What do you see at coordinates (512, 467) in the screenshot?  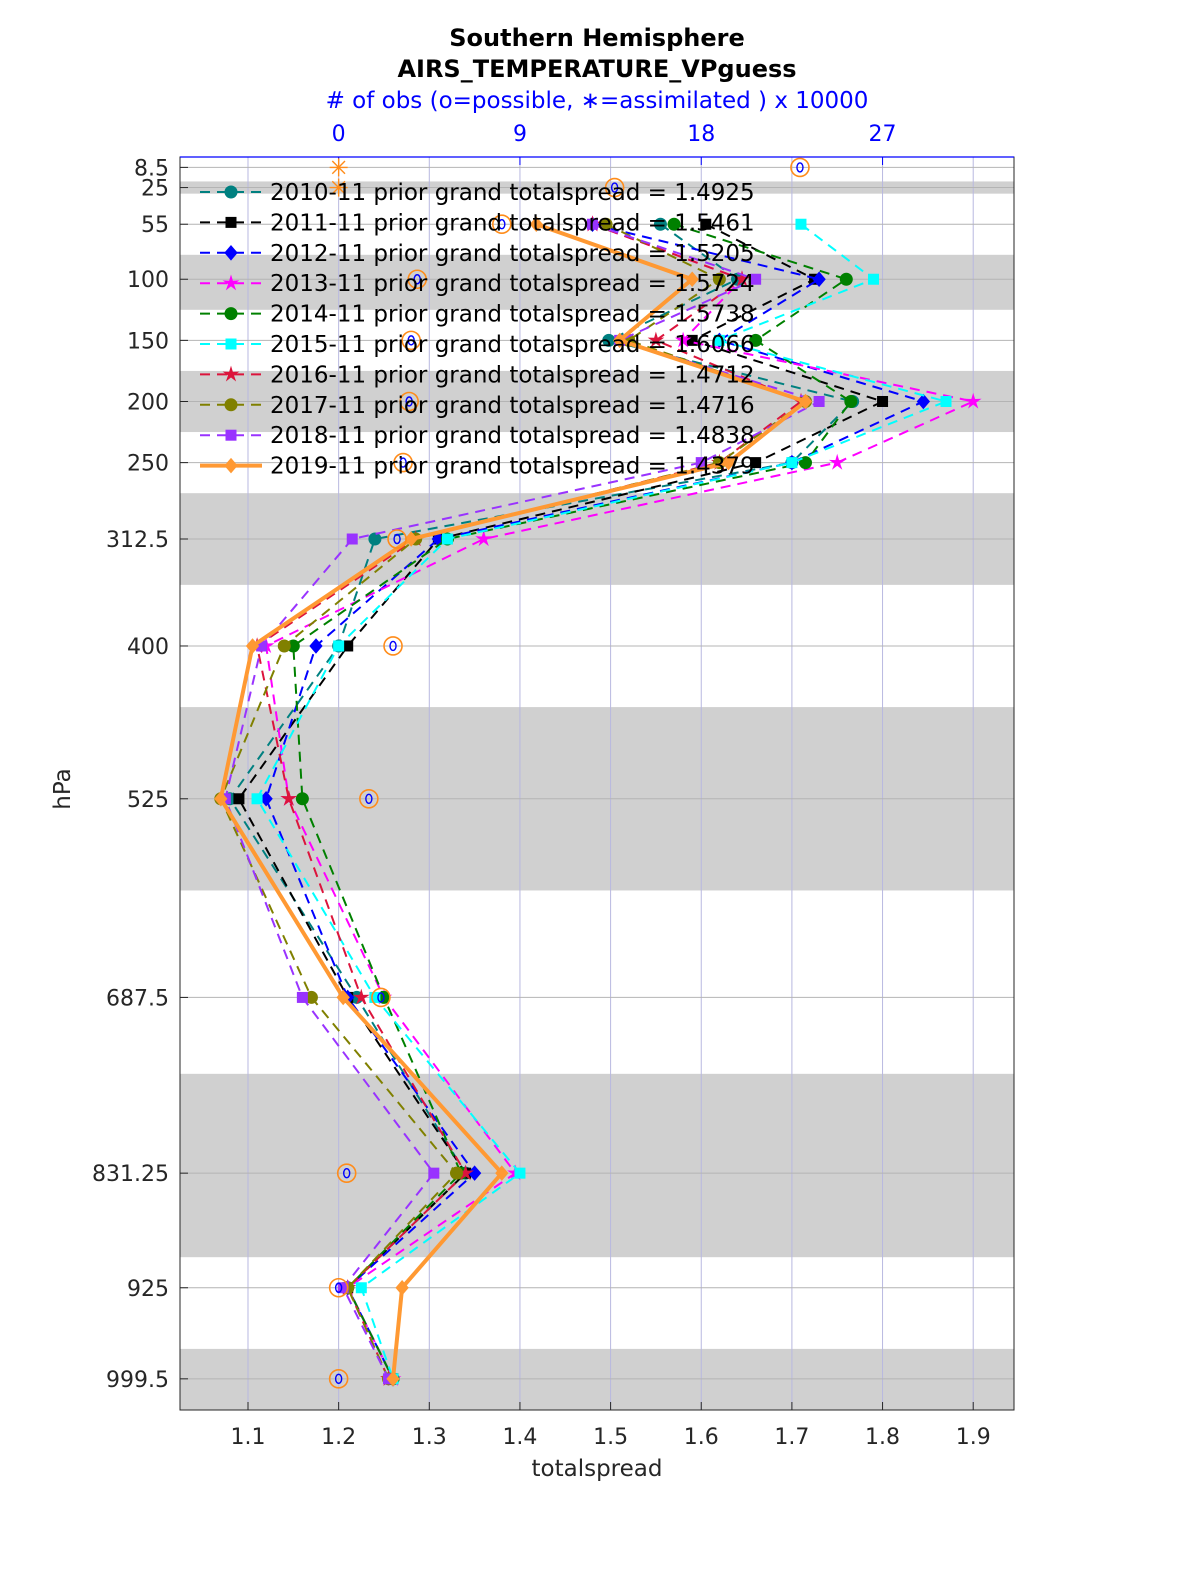 I see `legend-label: 2019-11 prior grand totalspread = 1.4379` at bounding box center [512, 467].